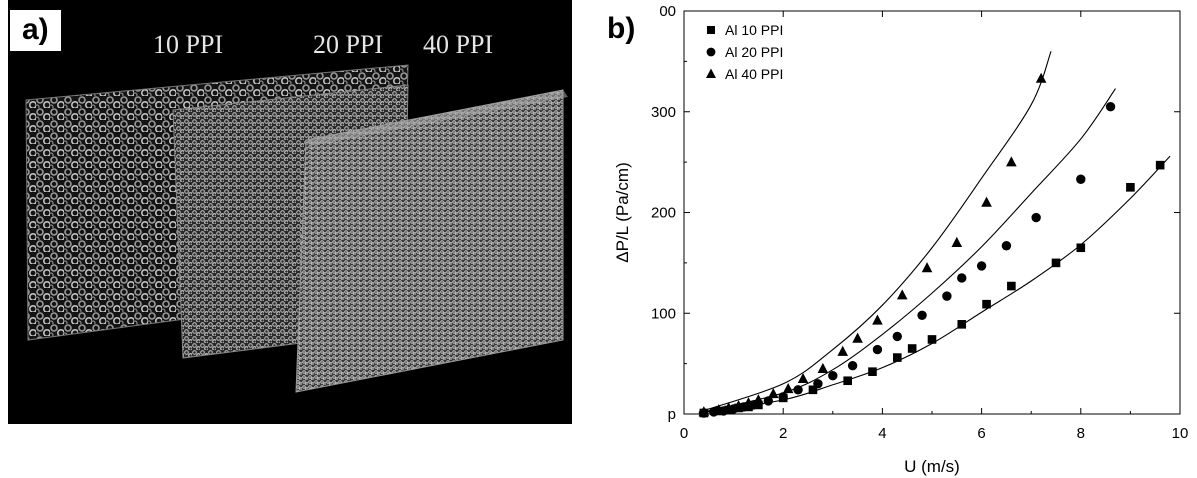 The width and height of the screenshot is (1197, 478). I want to click on x-tick-label: 0, so click(684, 433).